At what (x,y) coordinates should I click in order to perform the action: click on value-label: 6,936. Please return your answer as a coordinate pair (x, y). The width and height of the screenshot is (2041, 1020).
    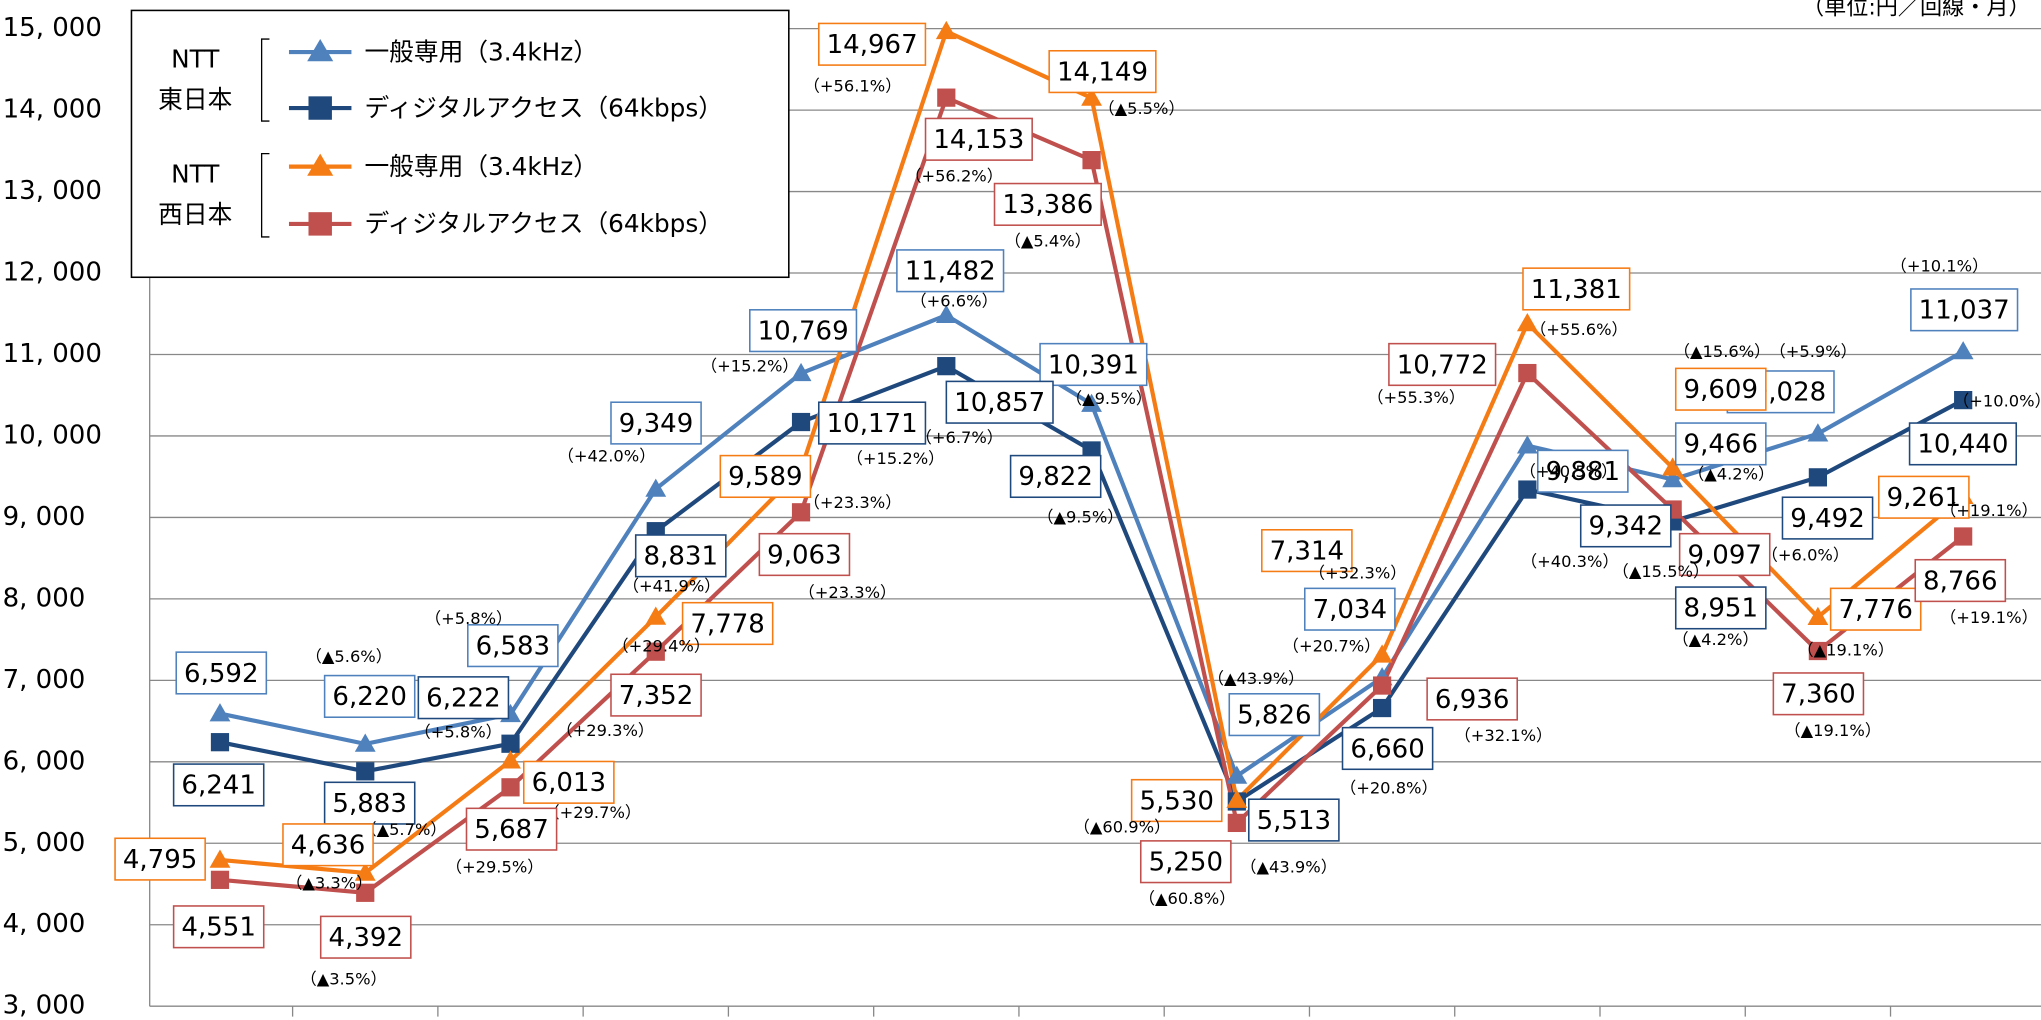
    Looking at the image, I should click on (1472, 699).